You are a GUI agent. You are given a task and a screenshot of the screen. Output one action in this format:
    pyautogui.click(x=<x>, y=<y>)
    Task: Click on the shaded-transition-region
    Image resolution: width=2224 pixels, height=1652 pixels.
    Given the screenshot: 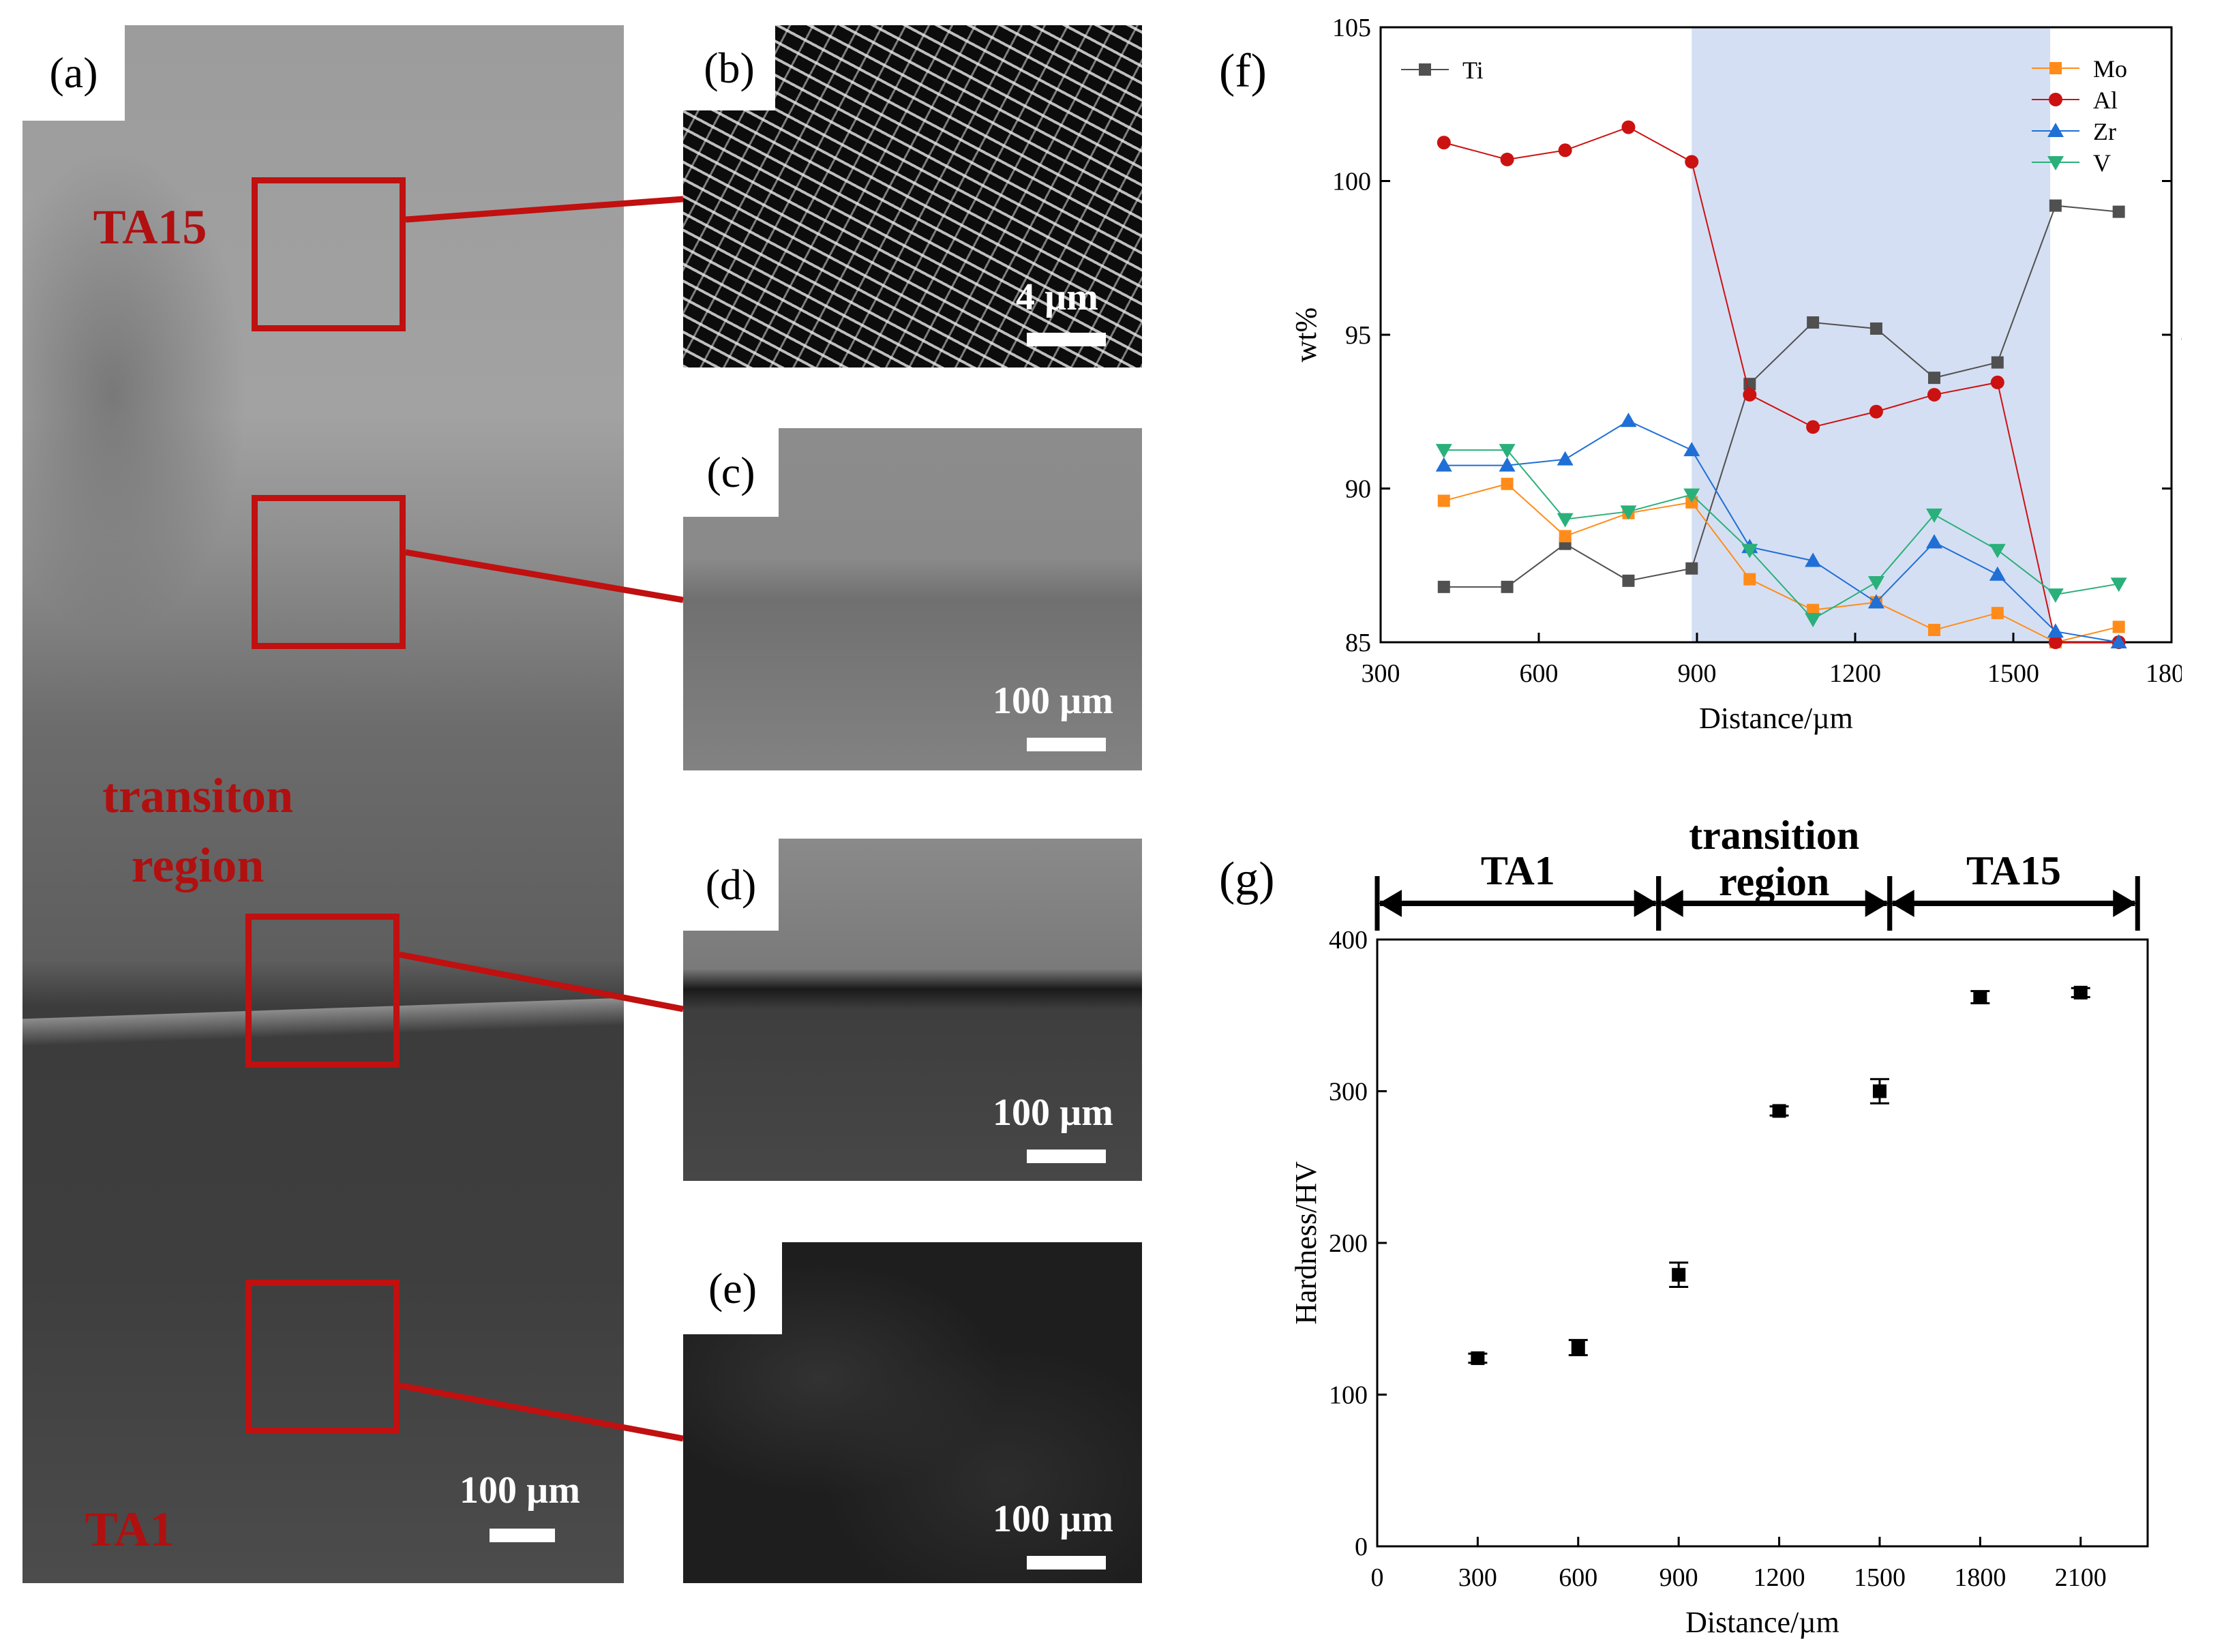 What is the action you would take?
    pyautogui.click(x=1872, y=334)
    